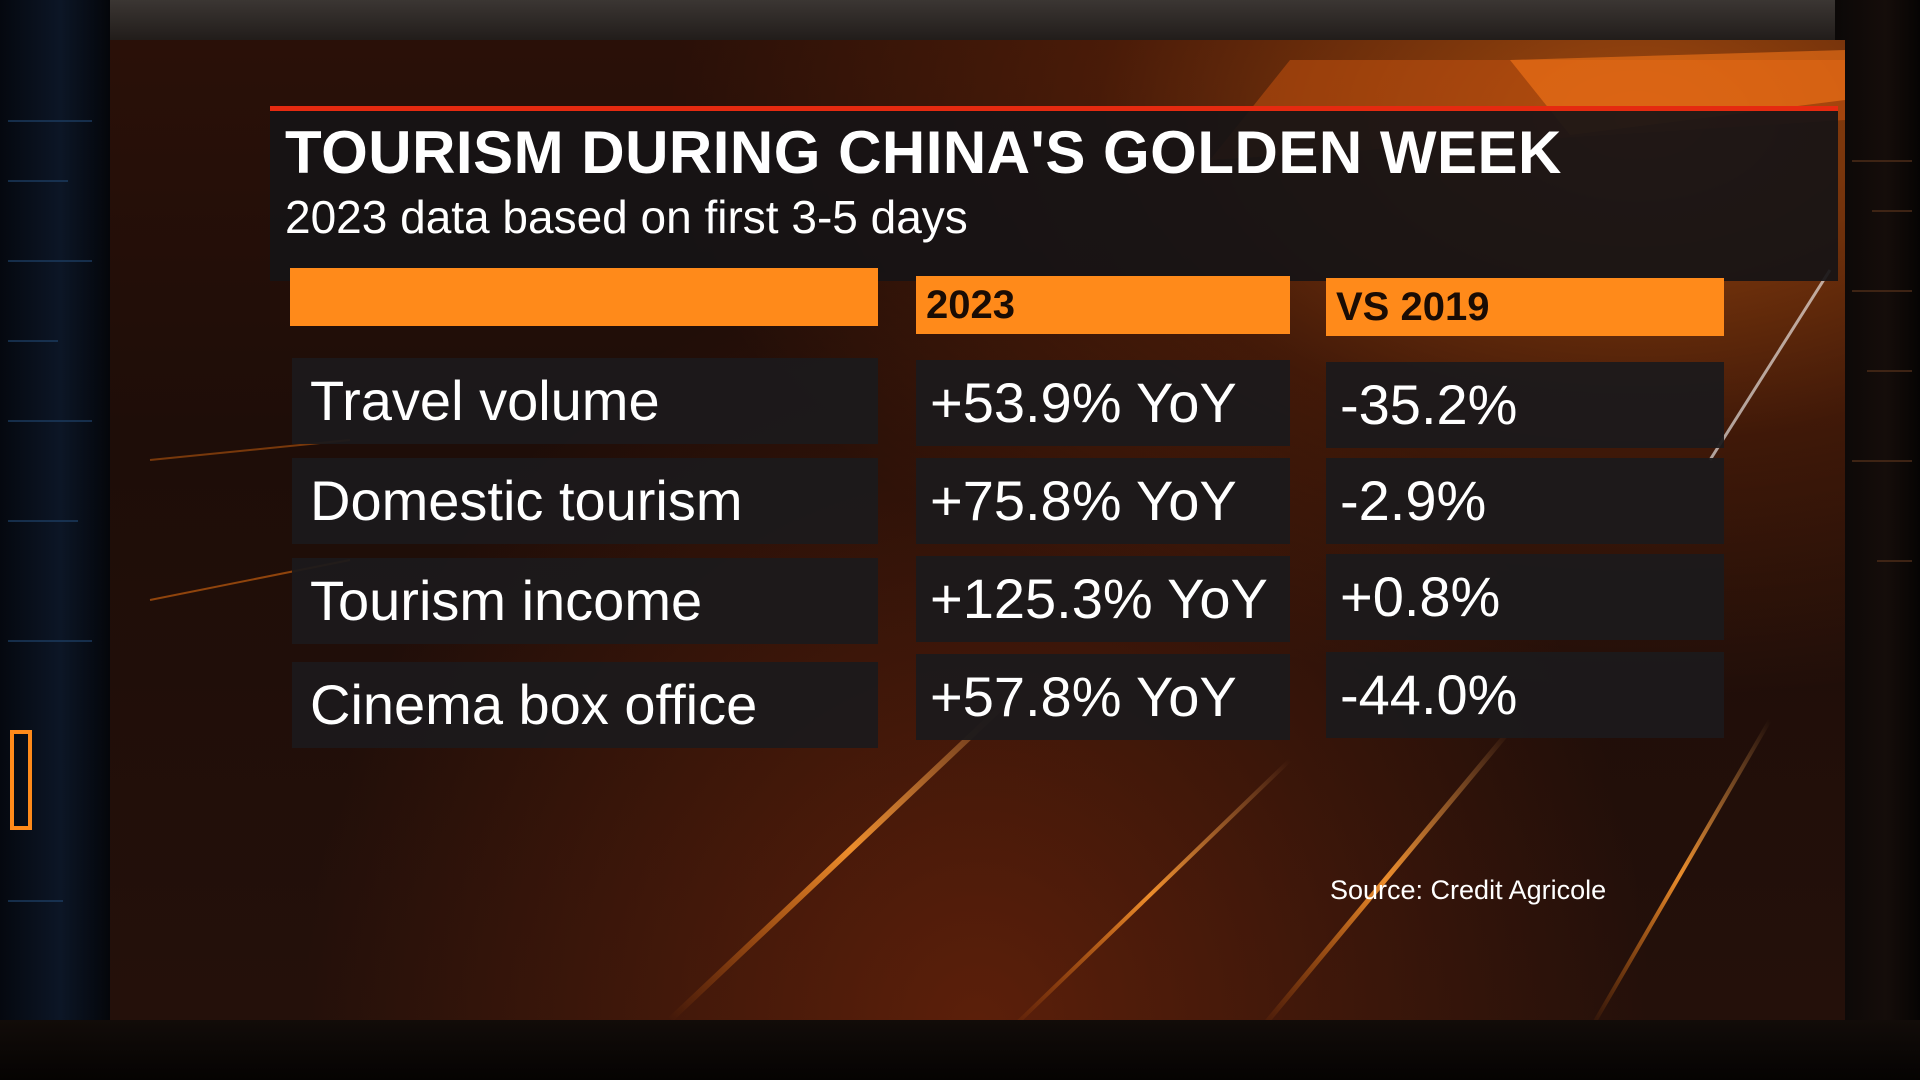  Describe the element at coordinates (585, 401) in the screenshot. I see `row-label-travel-volume: Travel volume` at that location.